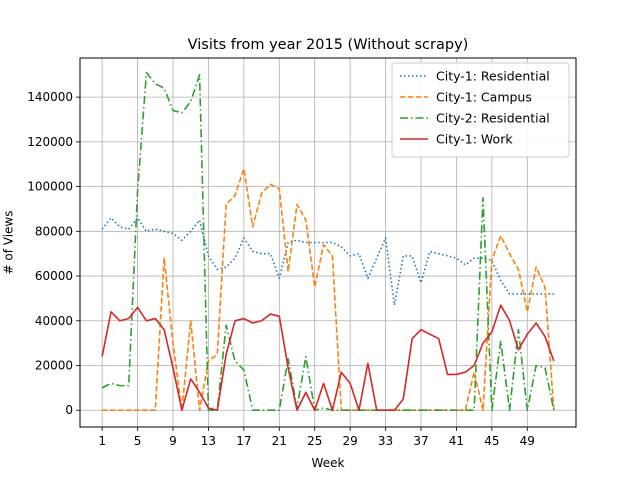  Describe the element at coordinates (279, 441) in the screenshot. I see `x-tick-label: 21` at that location.